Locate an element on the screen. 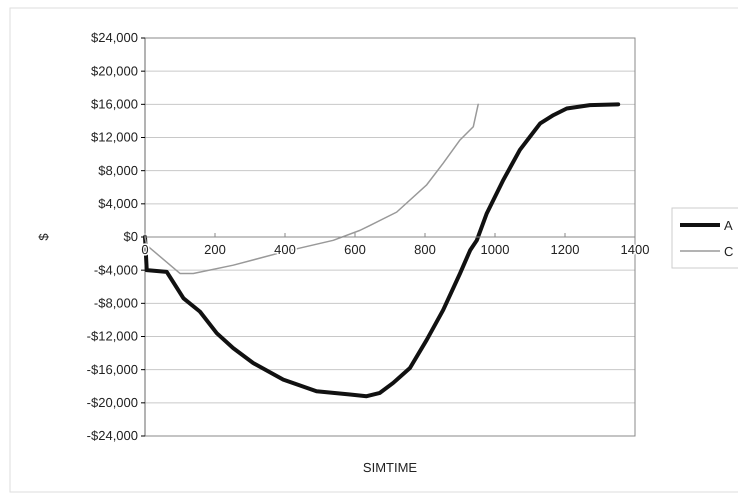  legend-label: A is located at coordinates (728, 225).